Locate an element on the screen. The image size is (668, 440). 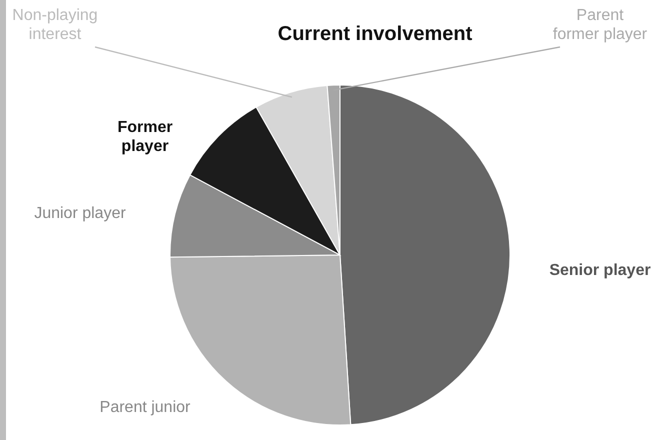
slice-label: Junior player is located at coordinates (80, 213).